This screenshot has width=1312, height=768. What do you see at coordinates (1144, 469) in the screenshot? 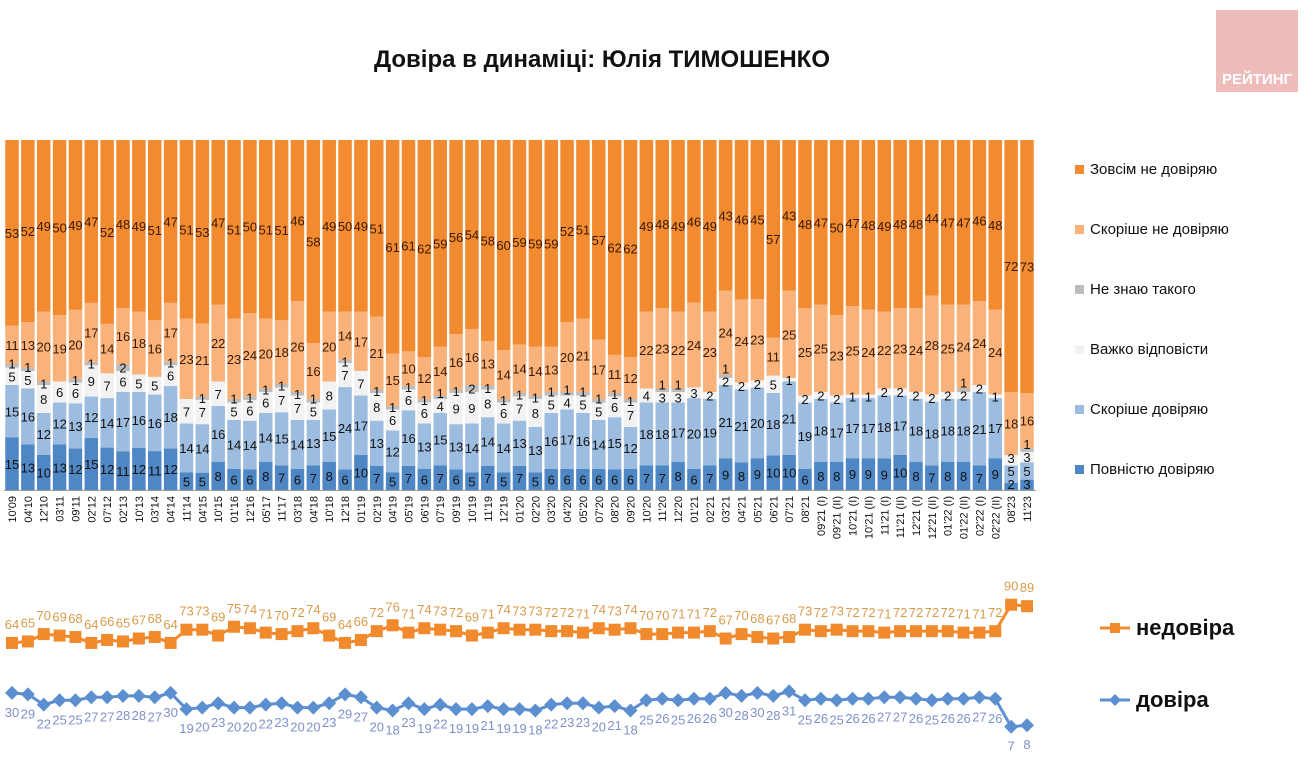
I see `legend-full-trust: Повністю довіряю` at bounding box center [1144, 469].